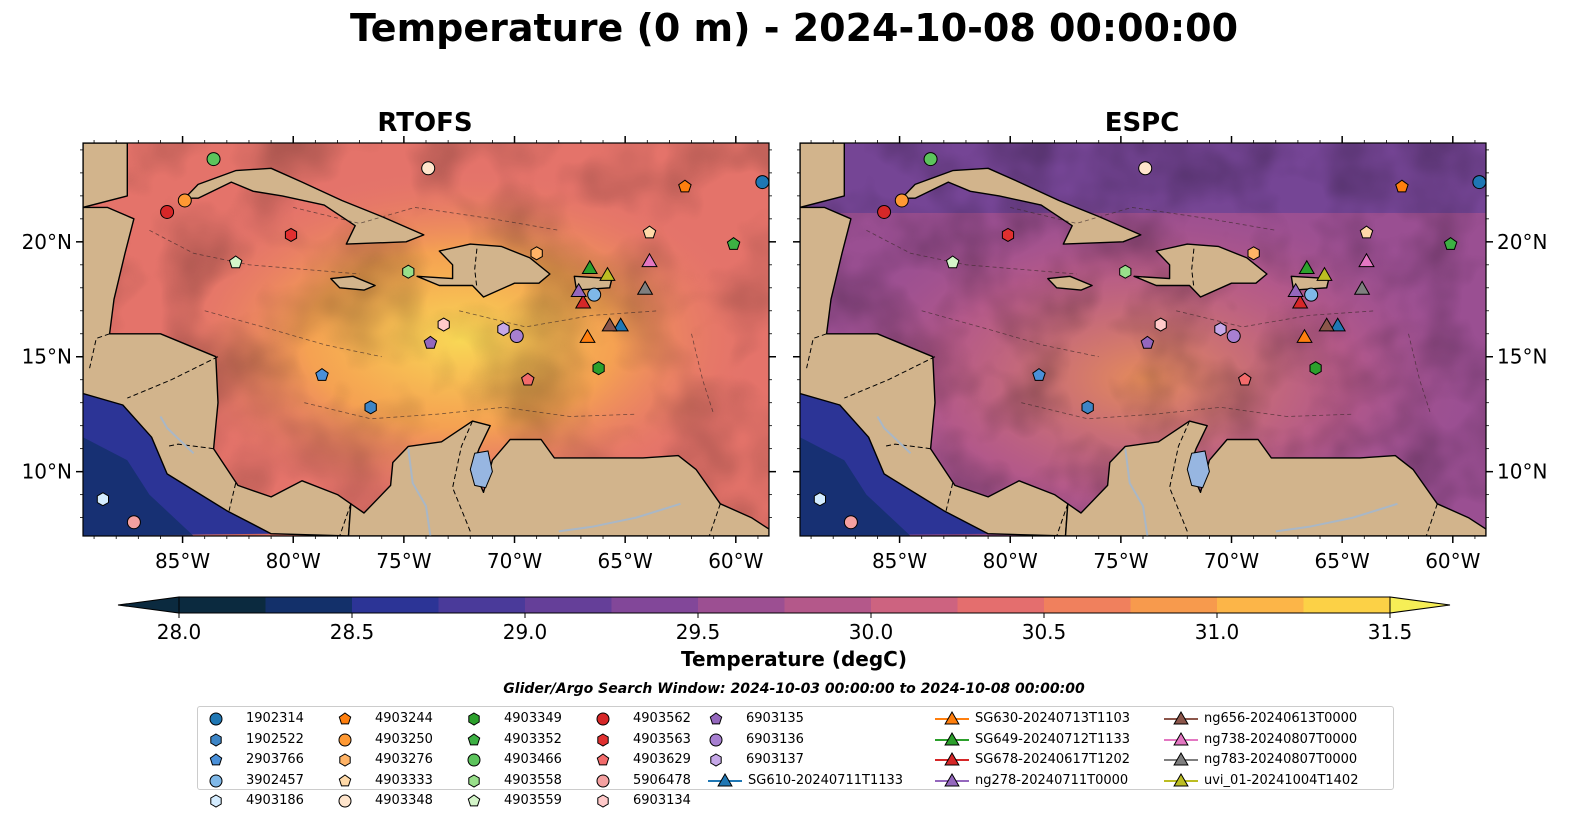 The image size is (1588, 829). I want to click on figure-title: Temperature (0 m) - 2024-10-08 00:00:00, so click(794, 28).